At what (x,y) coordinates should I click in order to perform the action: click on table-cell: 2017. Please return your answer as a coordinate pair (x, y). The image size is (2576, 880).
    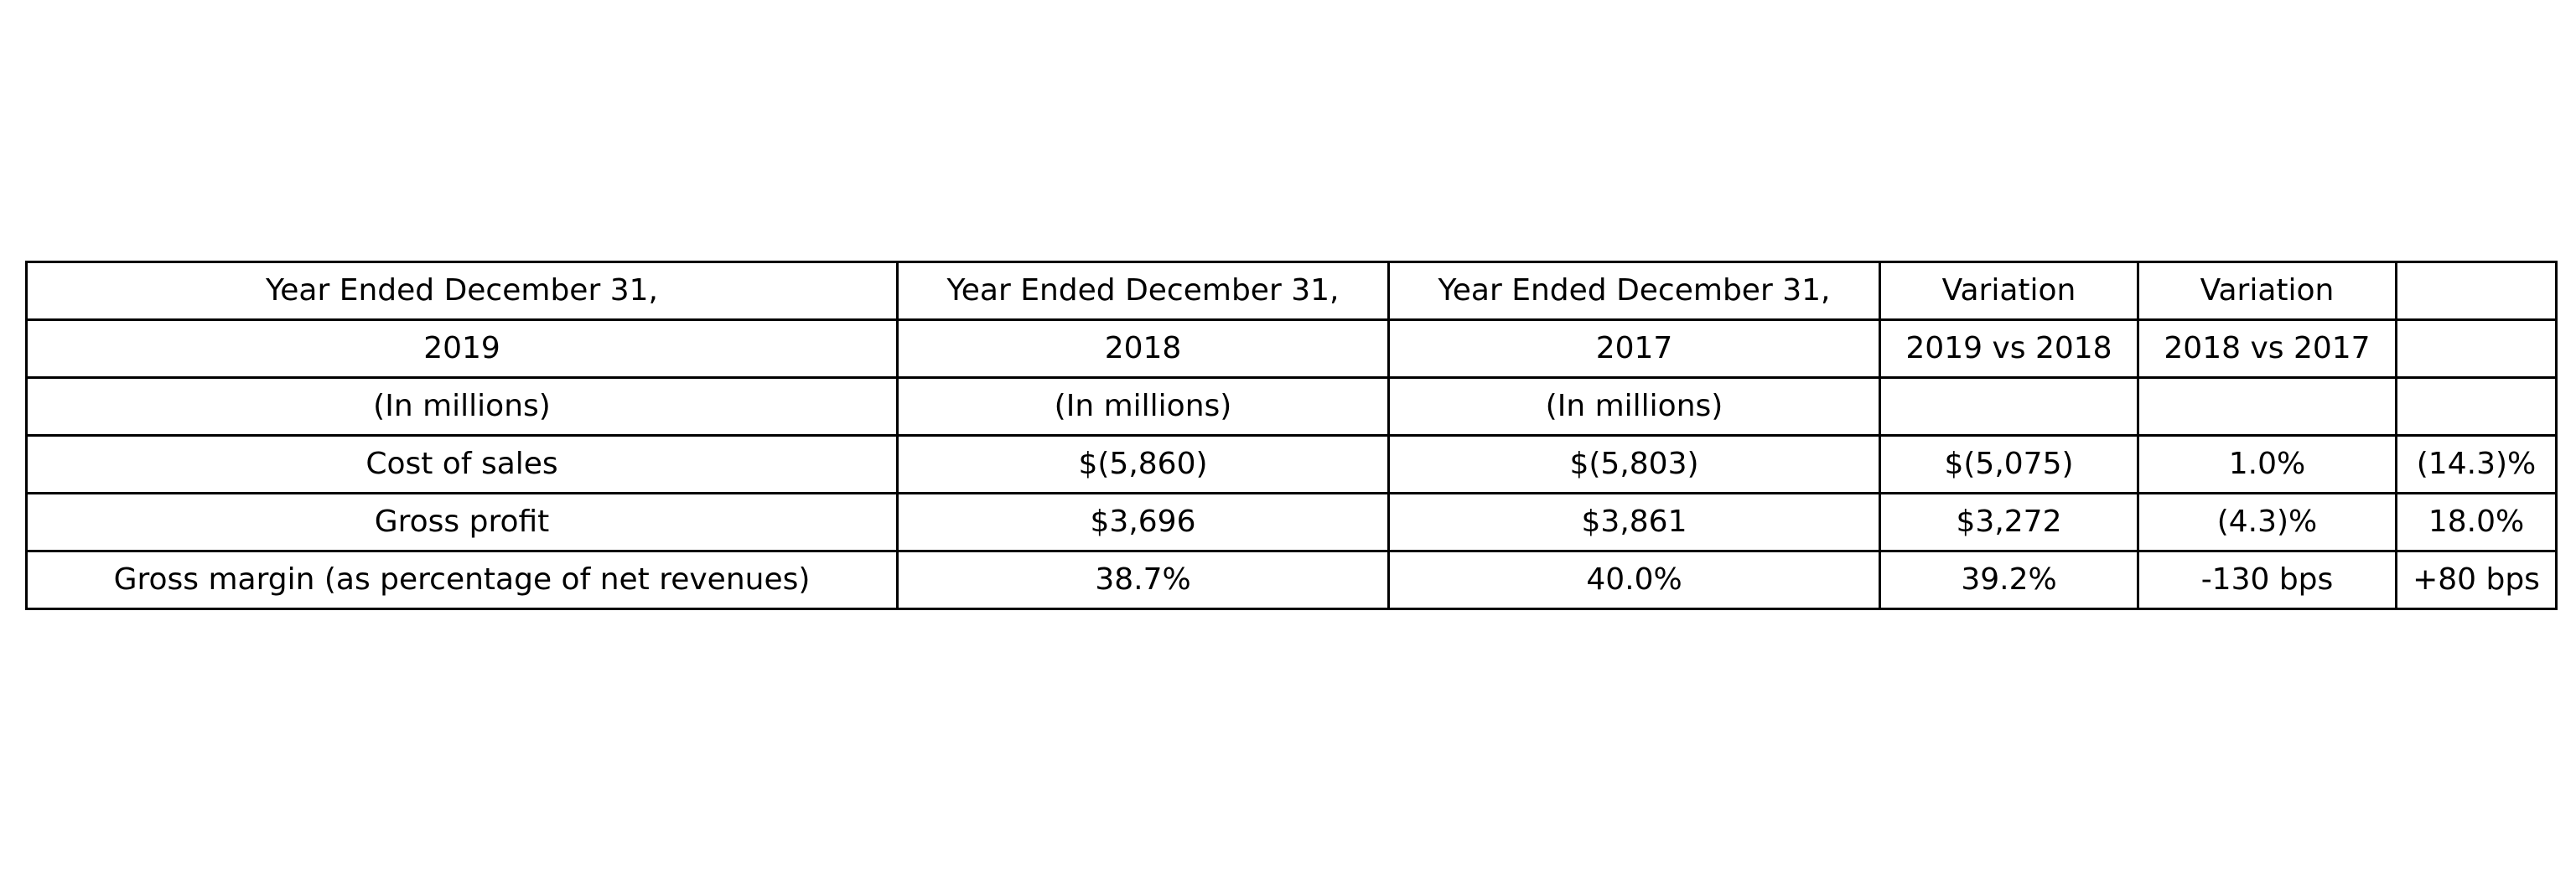
    Looking at the image, I should click on (1634, 348).